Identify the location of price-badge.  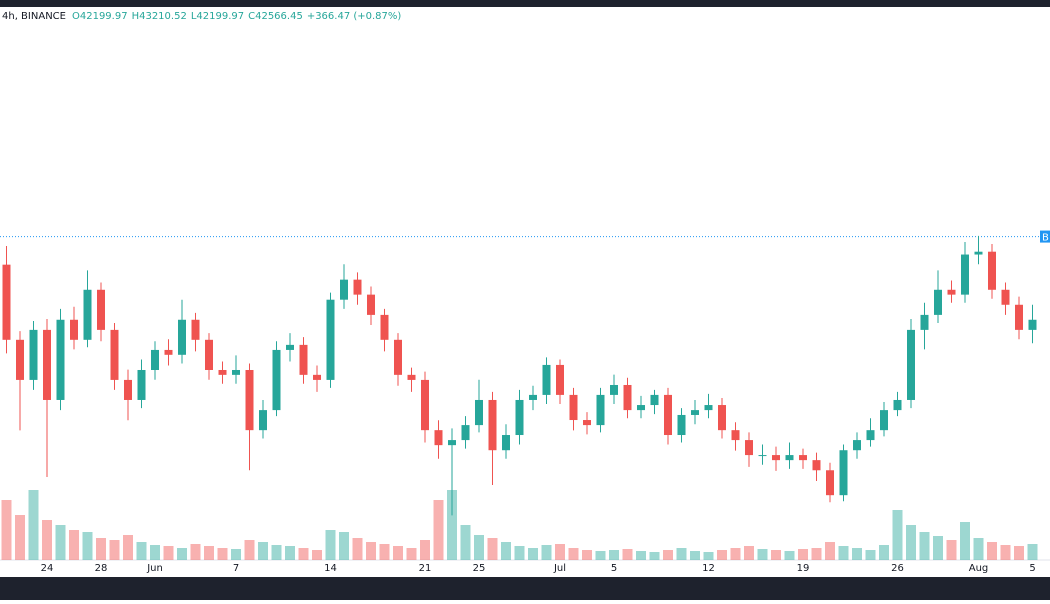
(1045, 236).